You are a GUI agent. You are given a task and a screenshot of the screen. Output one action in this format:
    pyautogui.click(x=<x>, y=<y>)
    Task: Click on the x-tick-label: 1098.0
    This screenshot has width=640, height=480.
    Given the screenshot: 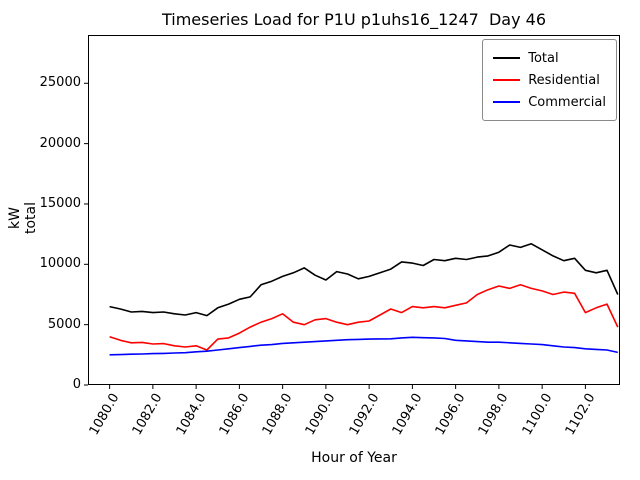 What is the action you would take?
    pyautogui.click(x=494, y=414)
    